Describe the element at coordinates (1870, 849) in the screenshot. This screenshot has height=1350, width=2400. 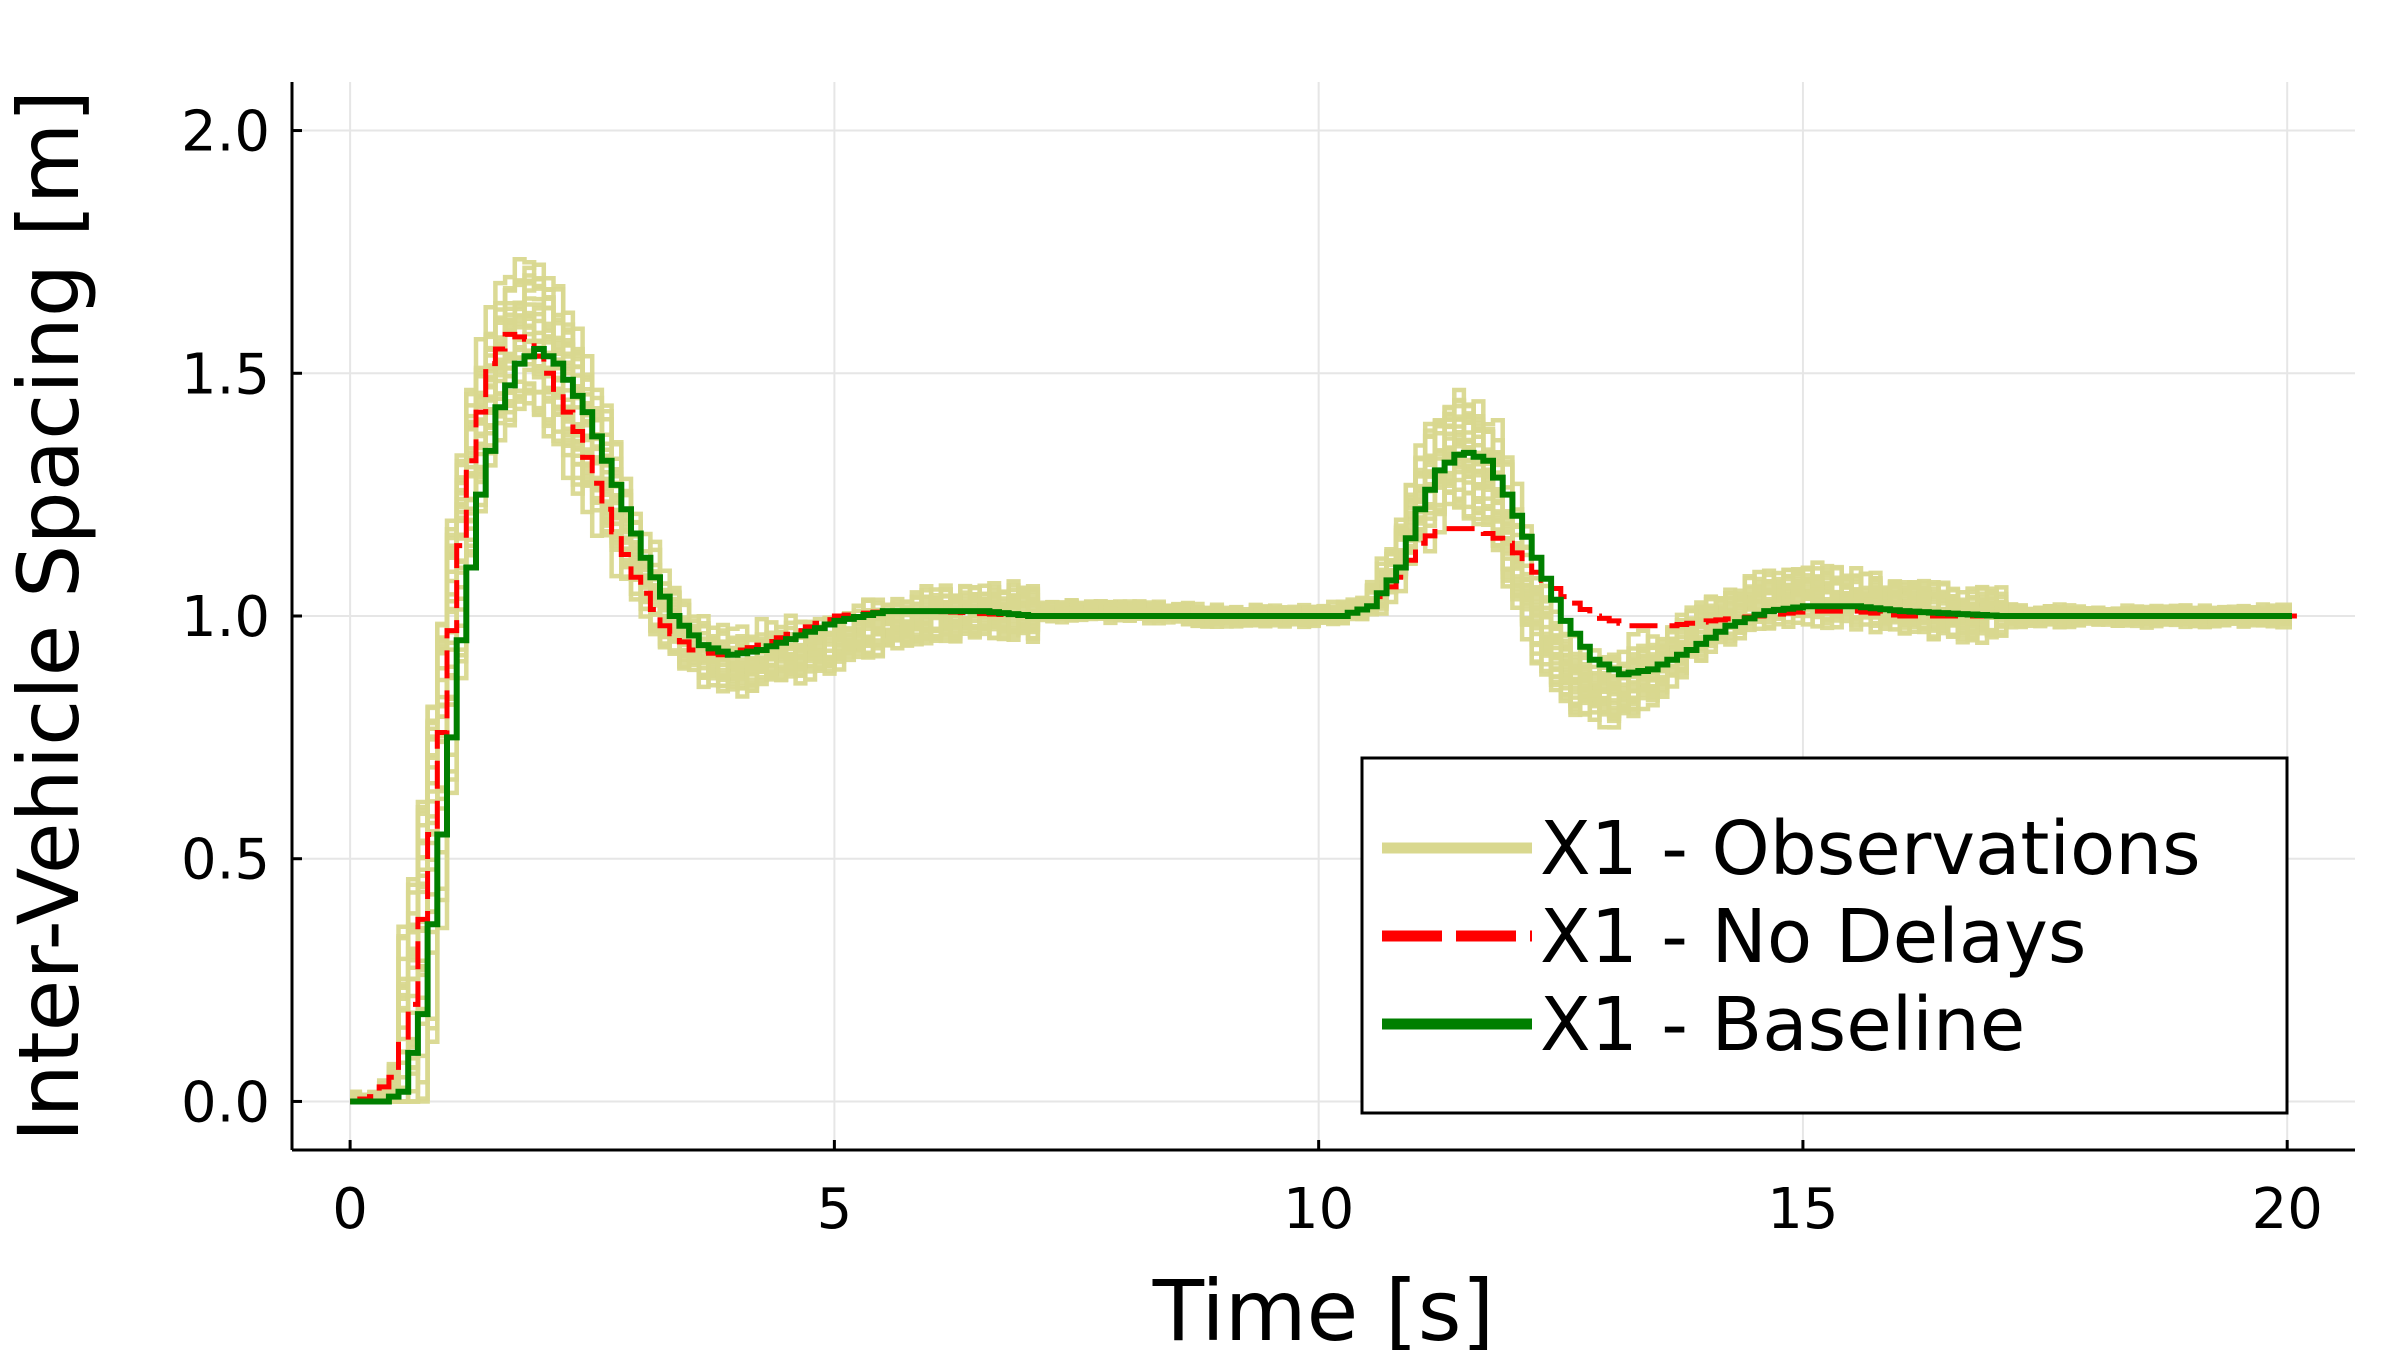
I see `legend-label: X1 - Observations` at that location.